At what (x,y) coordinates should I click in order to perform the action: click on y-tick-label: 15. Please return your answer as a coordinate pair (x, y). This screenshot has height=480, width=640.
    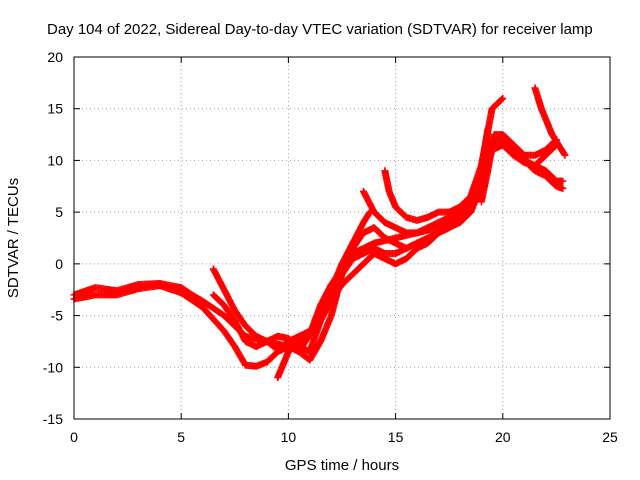
    Looking at the image, I should click on (55, 109).